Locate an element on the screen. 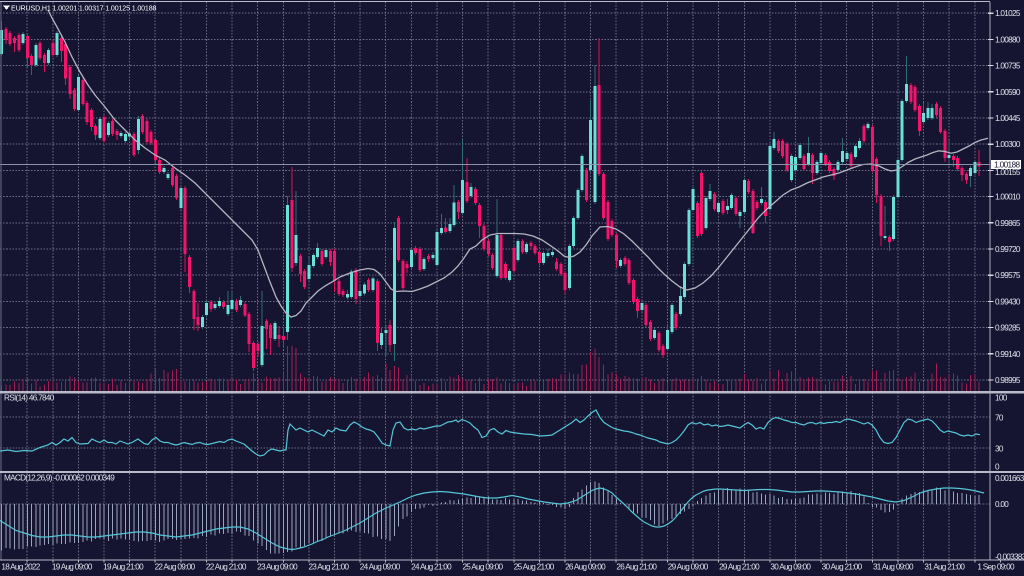  svg-text: 25 Aug 09:00 is located at coordinates (482, 567).